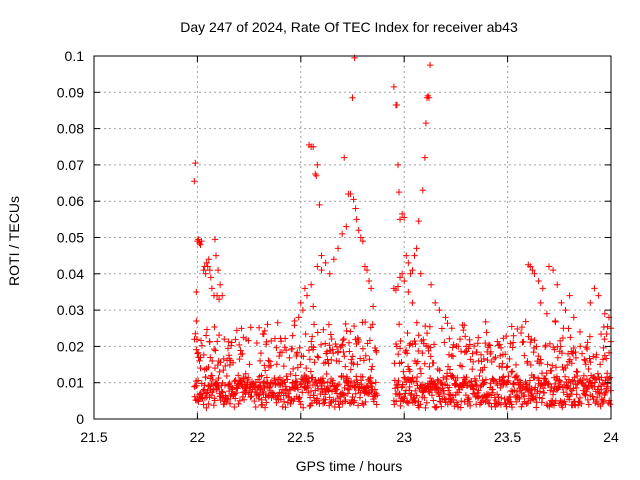  Describe the element at coordinates (70, 92) in the screenshot. I see `y-tick-label: 0.09` at that location.